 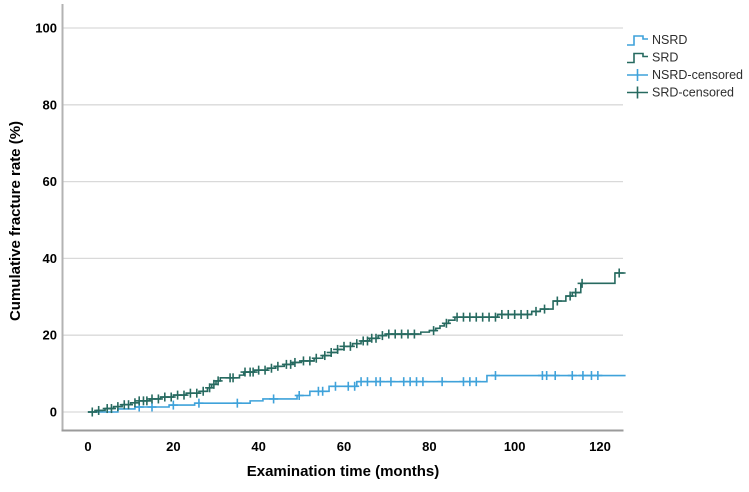 I want to click on x-axis-title: Examination time (months), so click(x=343, y=471).